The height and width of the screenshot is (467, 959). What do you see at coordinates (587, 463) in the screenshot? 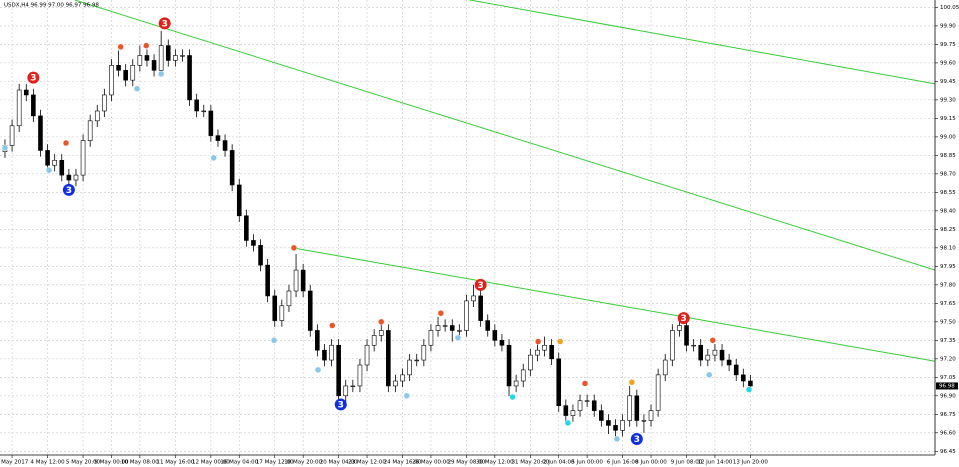
I see `x-tick-label: 5 Jun 00:00` at bounding box center [587, 463].